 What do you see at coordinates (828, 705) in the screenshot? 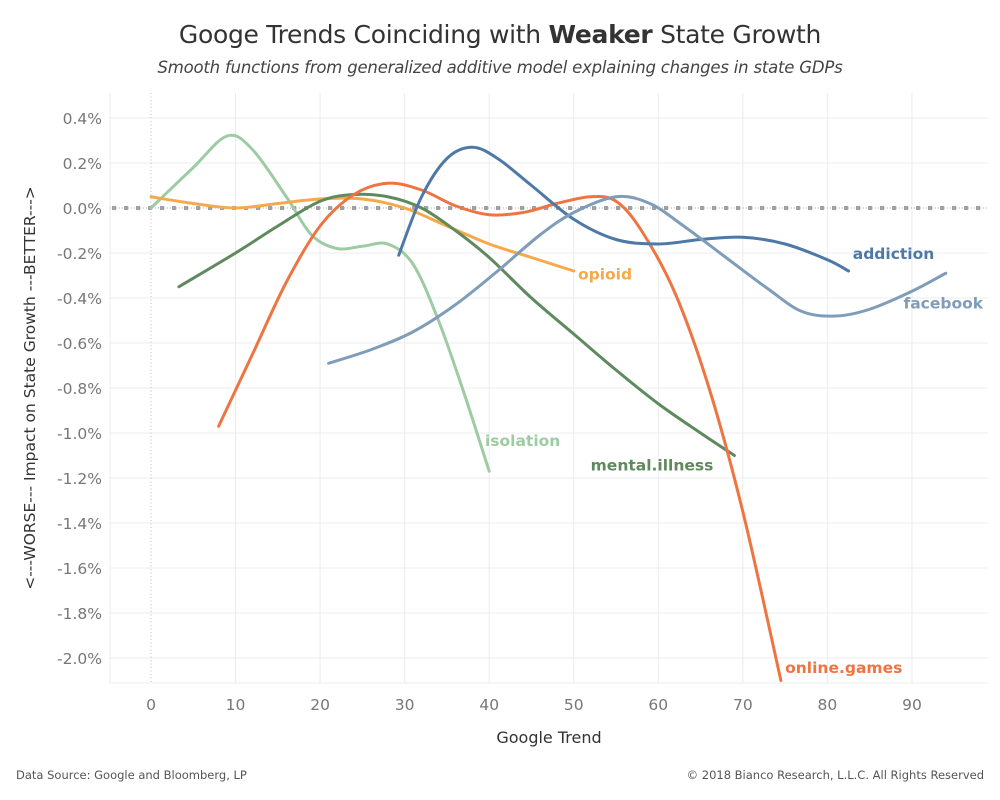
I see `x-tick-label: 80` at bounding box center [828, 705].